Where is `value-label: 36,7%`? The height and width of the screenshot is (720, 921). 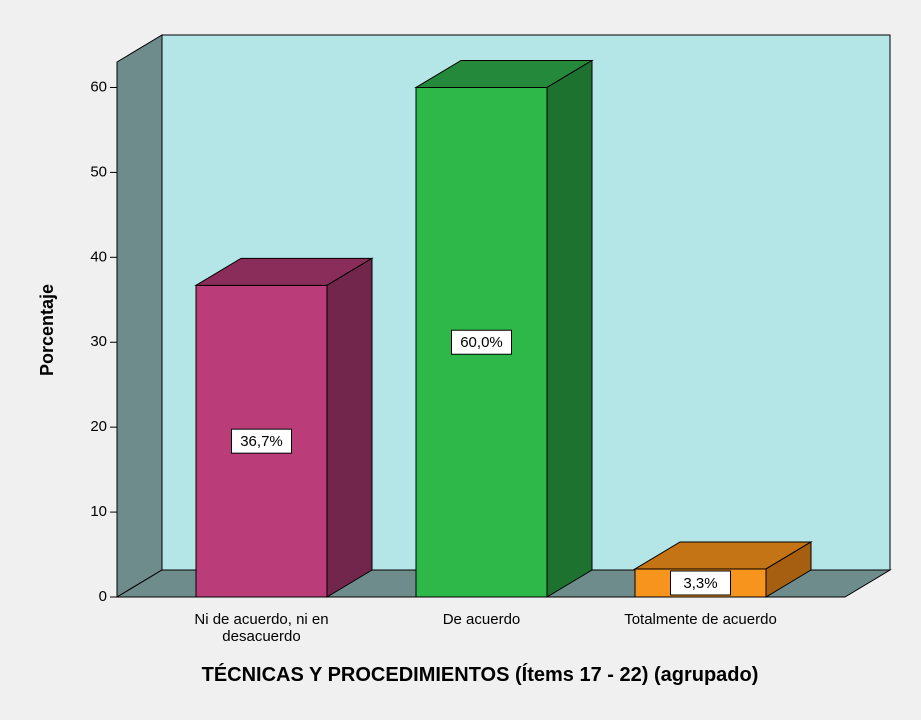 value-label: 36,7% is located at coordinates (261, 441).